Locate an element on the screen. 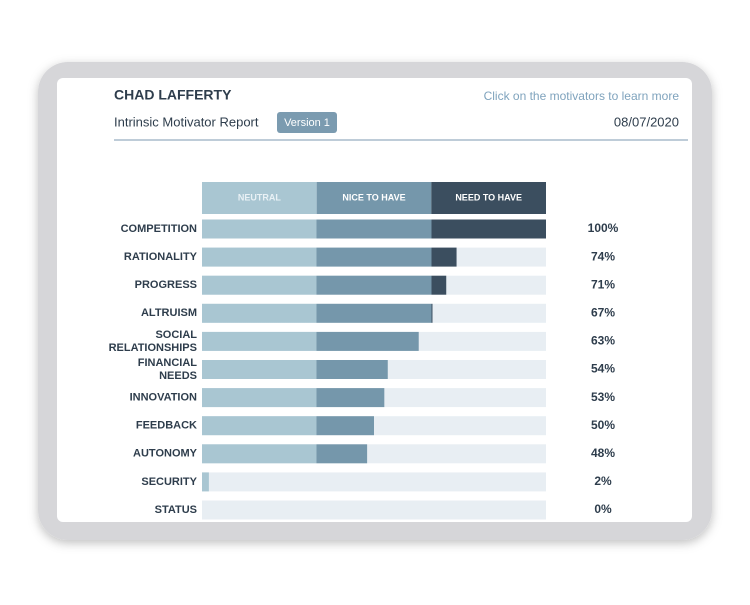 This screenshot has height=605, width=750. value-label: 63% is located at coordinates (603, 341).